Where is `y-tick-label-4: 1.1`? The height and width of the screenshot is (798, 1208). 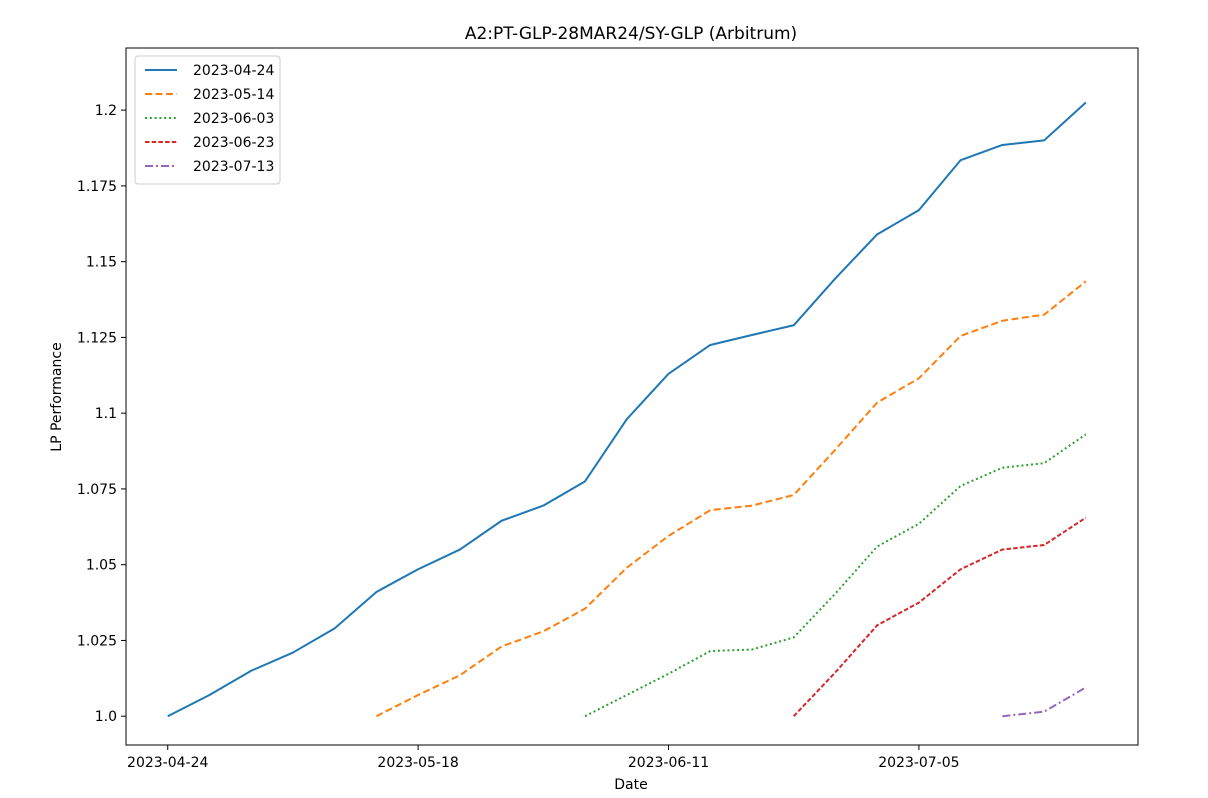
y-tick-label-4: 1.1 is located at coordinates (106, 414).